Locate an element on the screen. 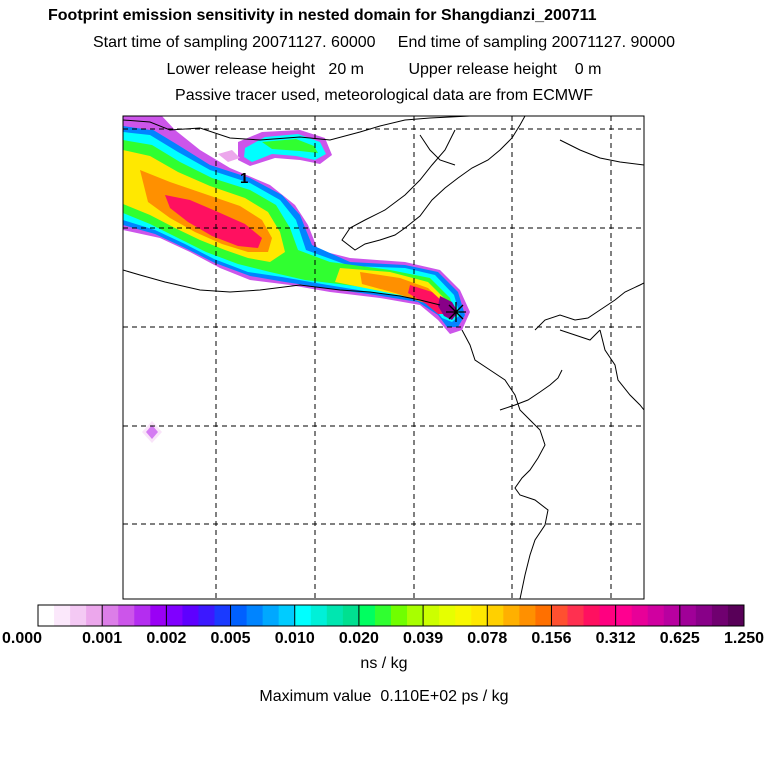 The width and height of the screenshot is (768, 768). colorbar-tick-label: 1.250 is located at coordinates (744, 638).